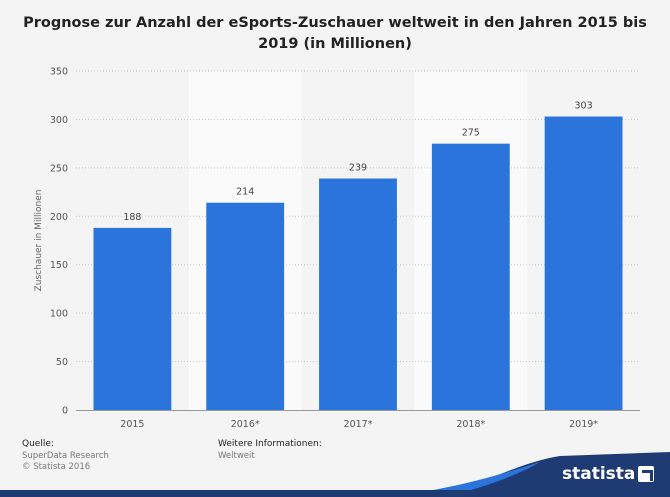 The height and width of the screenshot is (497, 670). Describe the element at coordinates (471, 133) in the screenshot. I see `data-label: 275` at that location.